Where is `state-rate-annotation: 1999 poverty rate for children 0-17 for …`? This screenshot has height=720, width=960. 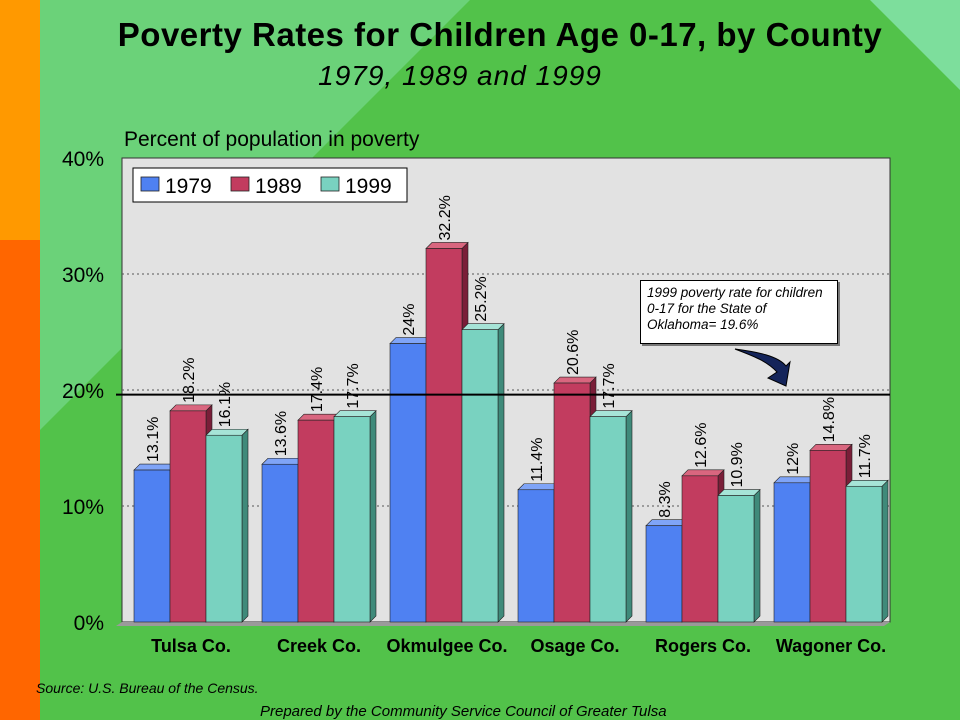
state-rate-annotation: 1999 poverty rate for children 0-17 for … is located at coordinates (739, 312).